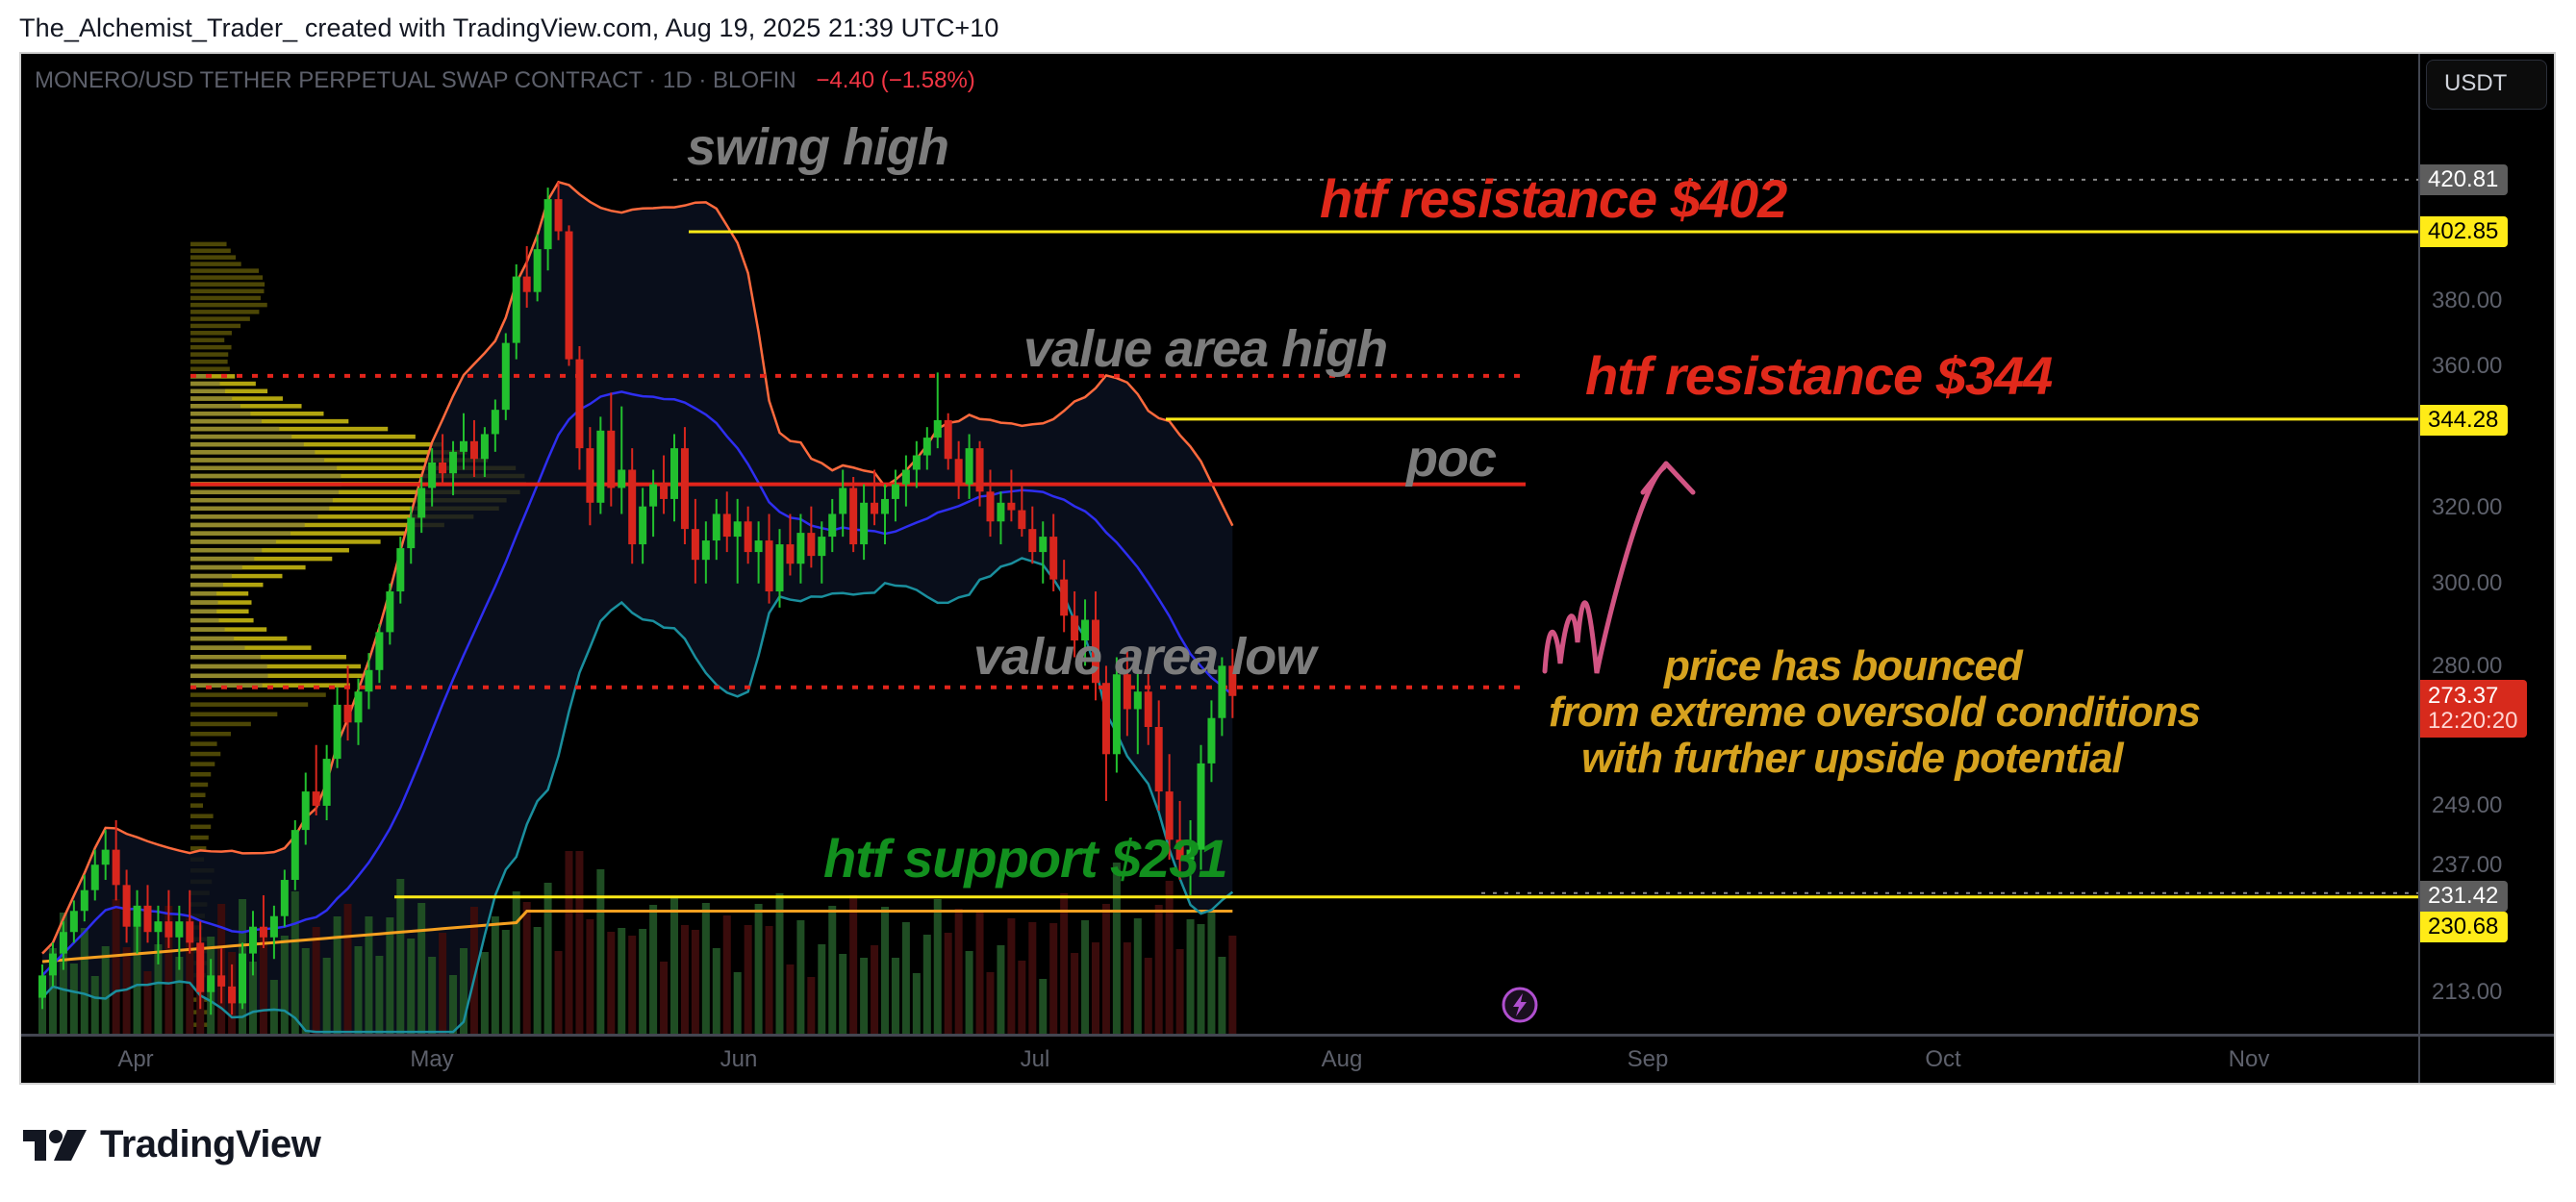  I want to click on price-axis-border, so click(2419, 568).